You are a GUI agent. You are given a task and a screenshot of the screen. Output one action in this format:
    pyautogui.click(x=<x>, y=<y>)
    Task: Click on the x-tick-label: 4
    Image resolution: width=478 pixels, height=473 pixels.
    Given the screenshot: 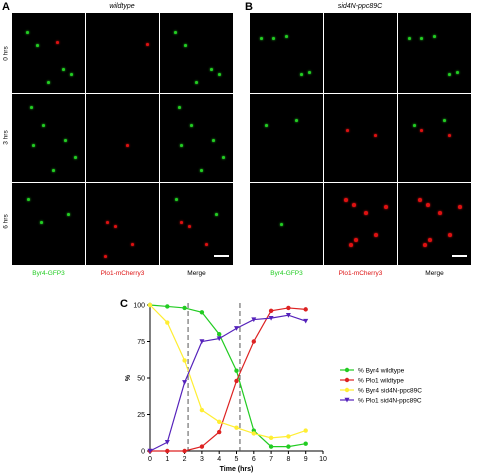 What is the action you would take?
    pyautogui.click(x=219, y=459)
    